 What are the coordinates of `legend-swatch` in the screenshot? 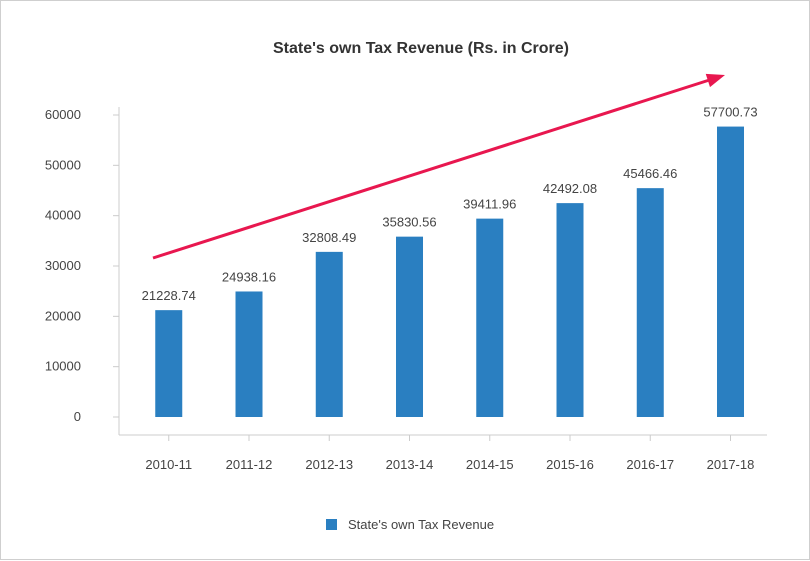 It's located at (331, 524).